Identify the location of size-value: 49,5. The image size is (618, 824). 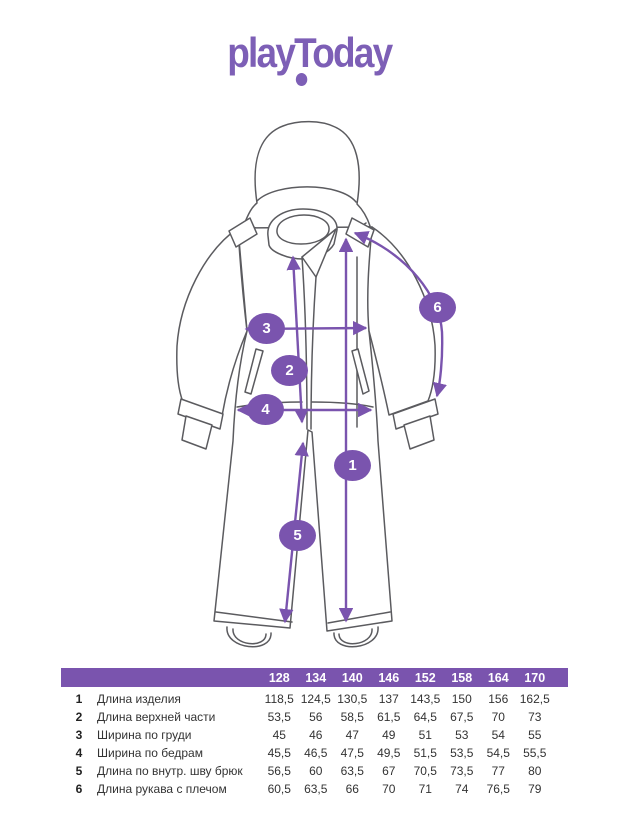
(389, 753).